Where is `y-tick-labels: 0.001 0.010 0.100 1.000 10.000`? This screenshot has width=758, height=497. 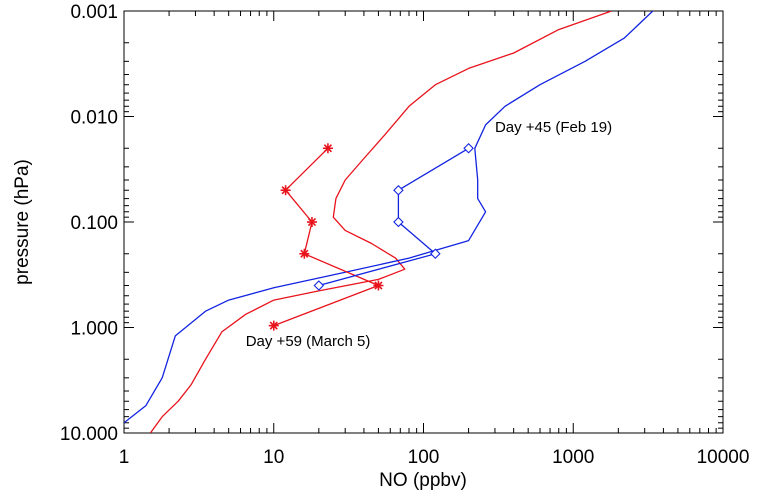
y-tick-labels: 0.001 0.010 0.100 1.000 10.000 is located at coordinates (89, 223).